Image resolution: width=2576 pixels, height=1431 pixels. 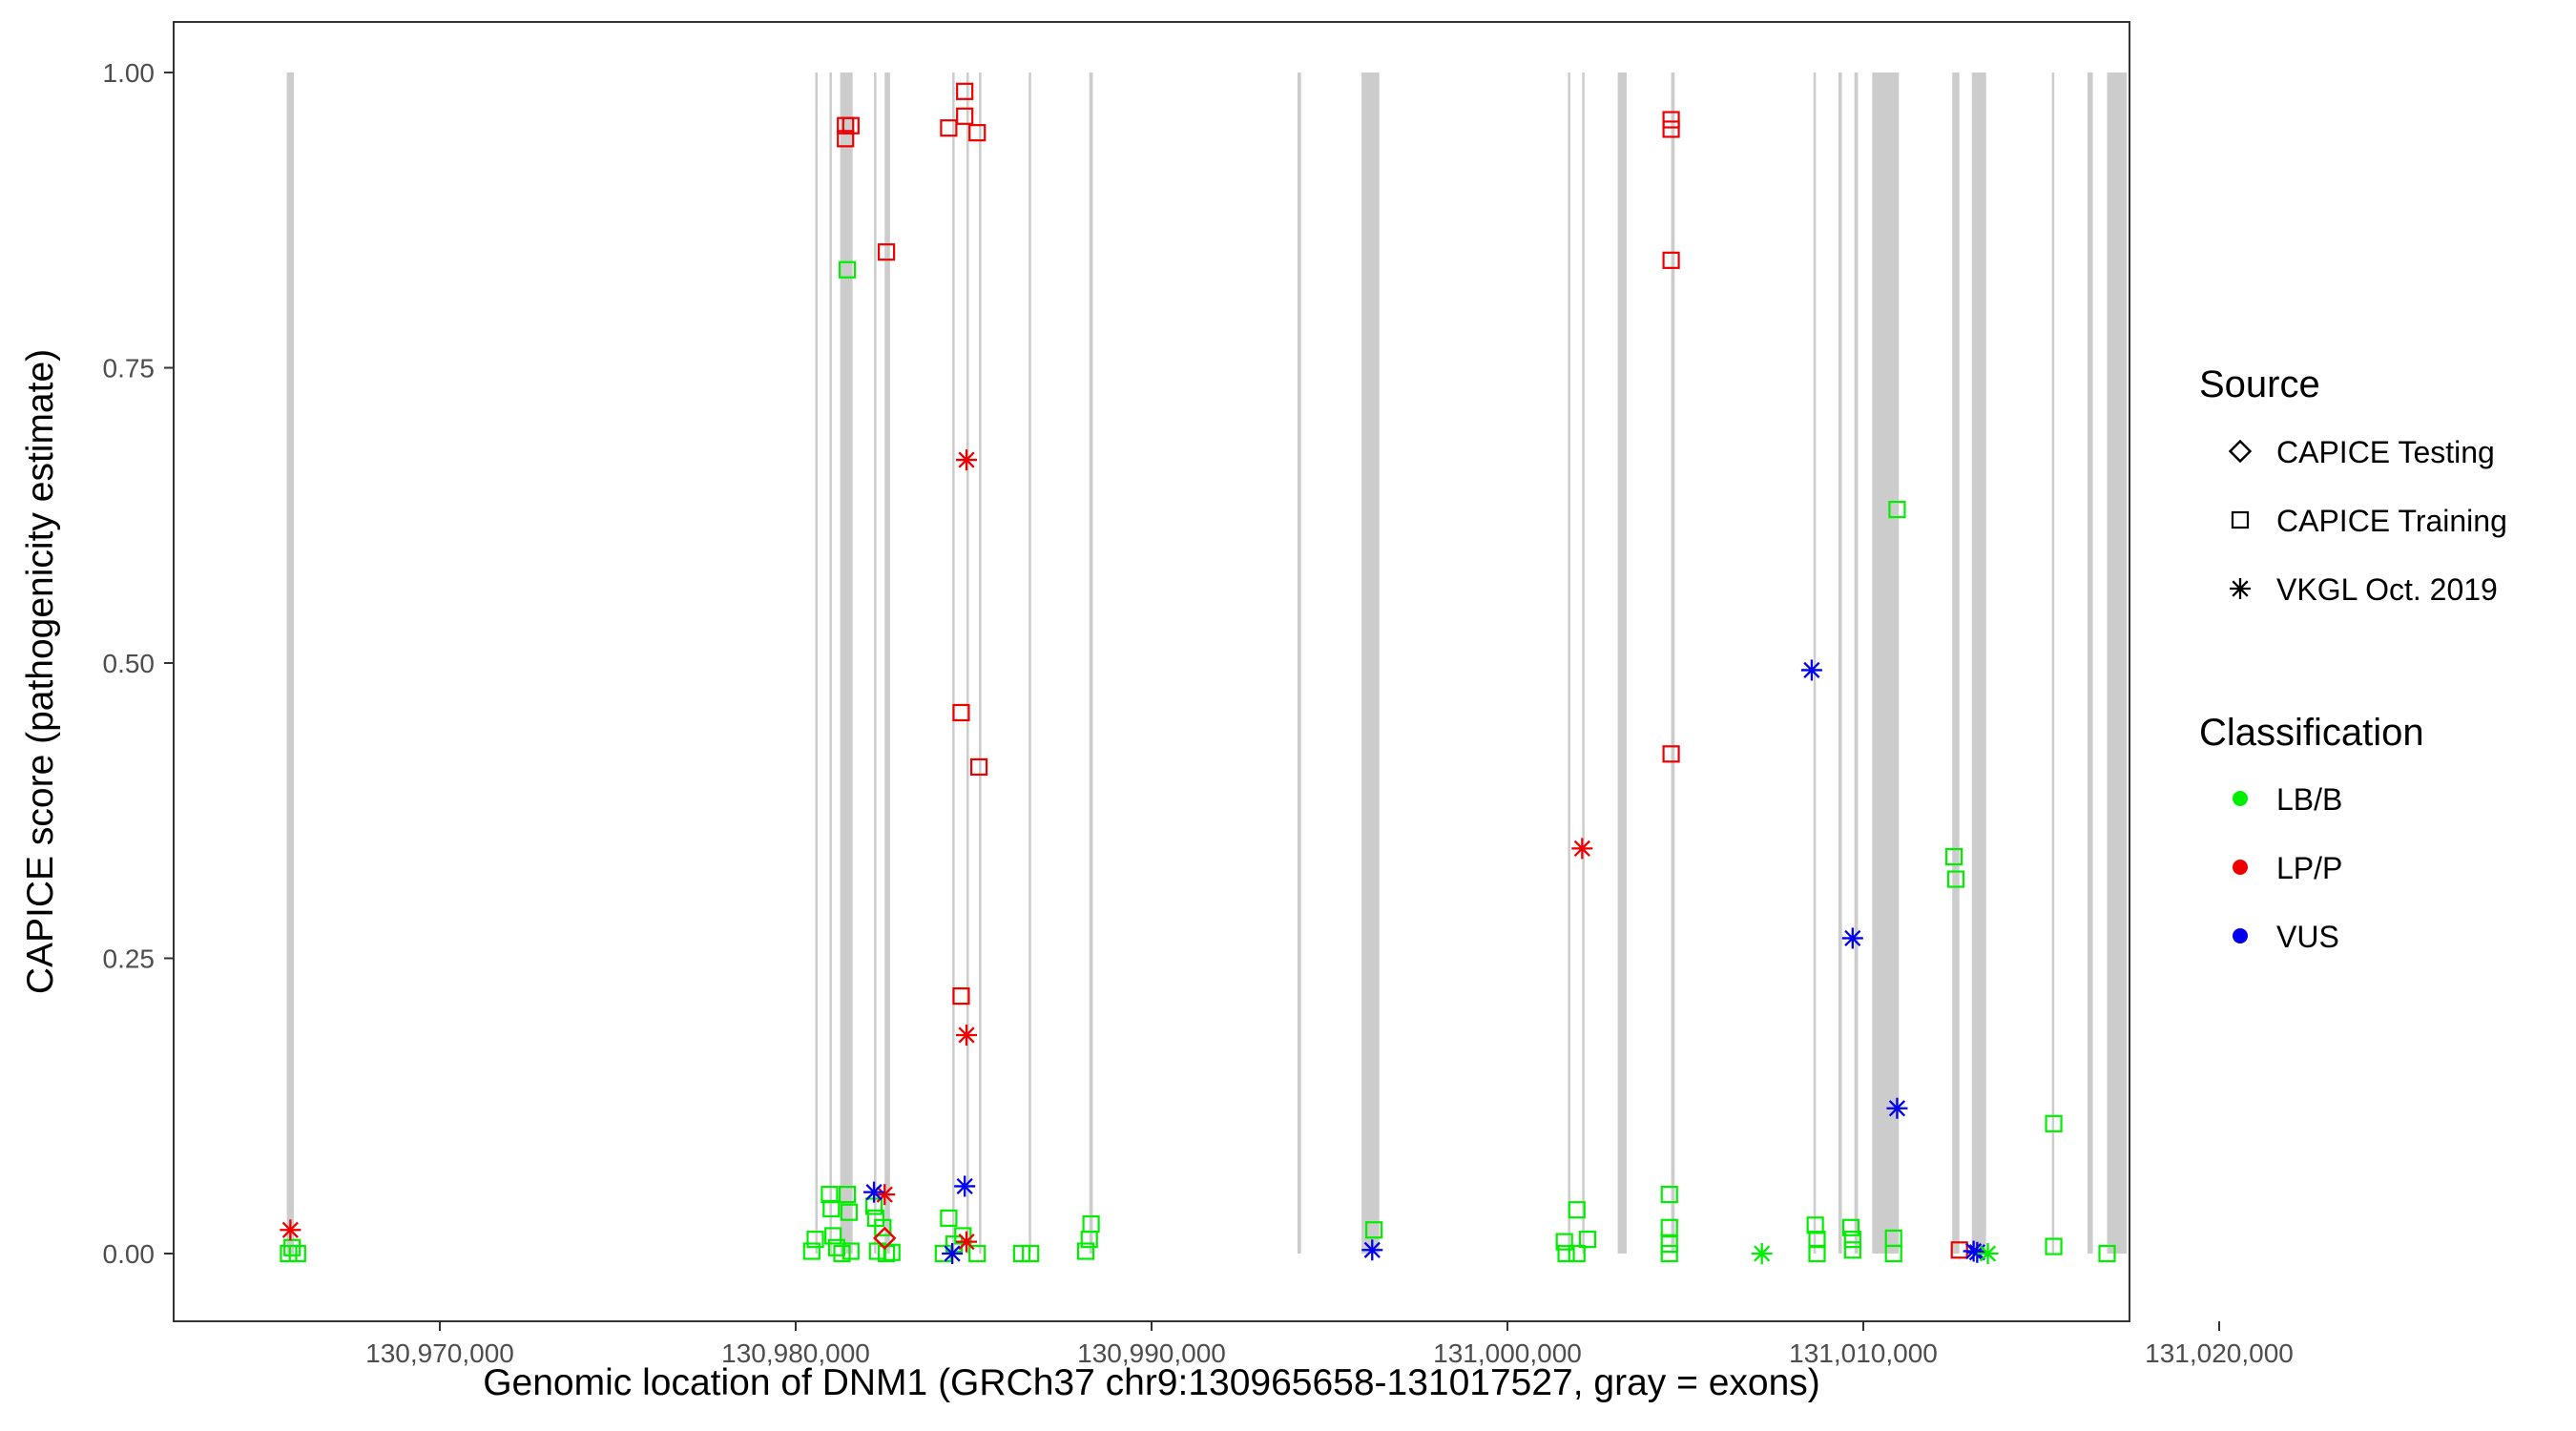 What do you see at coordinates (2309, 868) in the screenshot?
I see `legend-class-label: LP/P` at bounding box center [2309, 868].